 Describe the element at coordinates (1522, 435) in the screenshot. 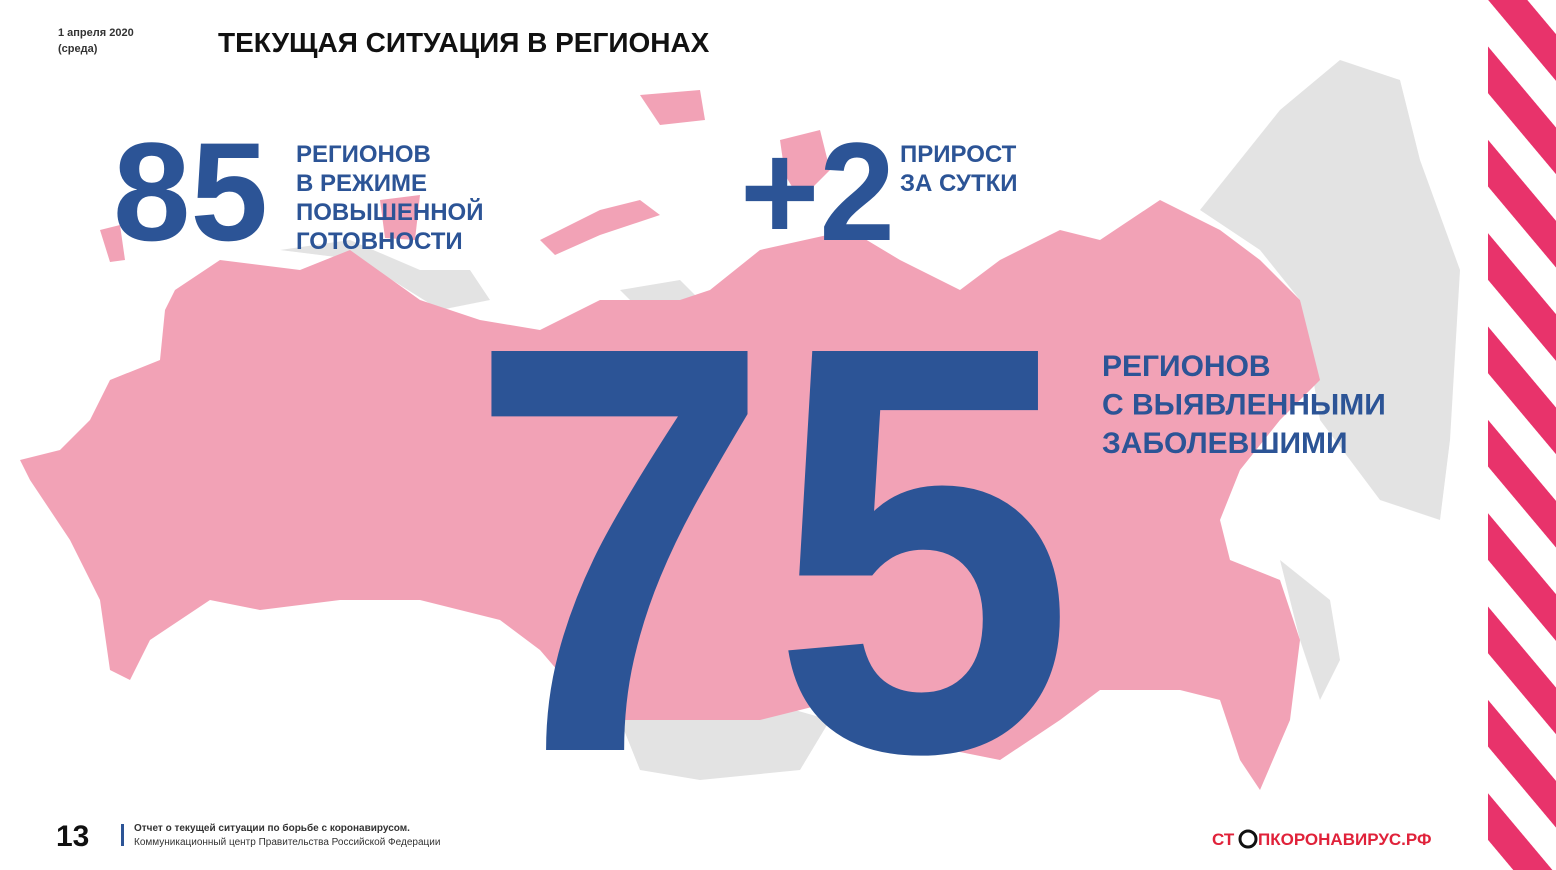

I see `stripe-border` at that location.